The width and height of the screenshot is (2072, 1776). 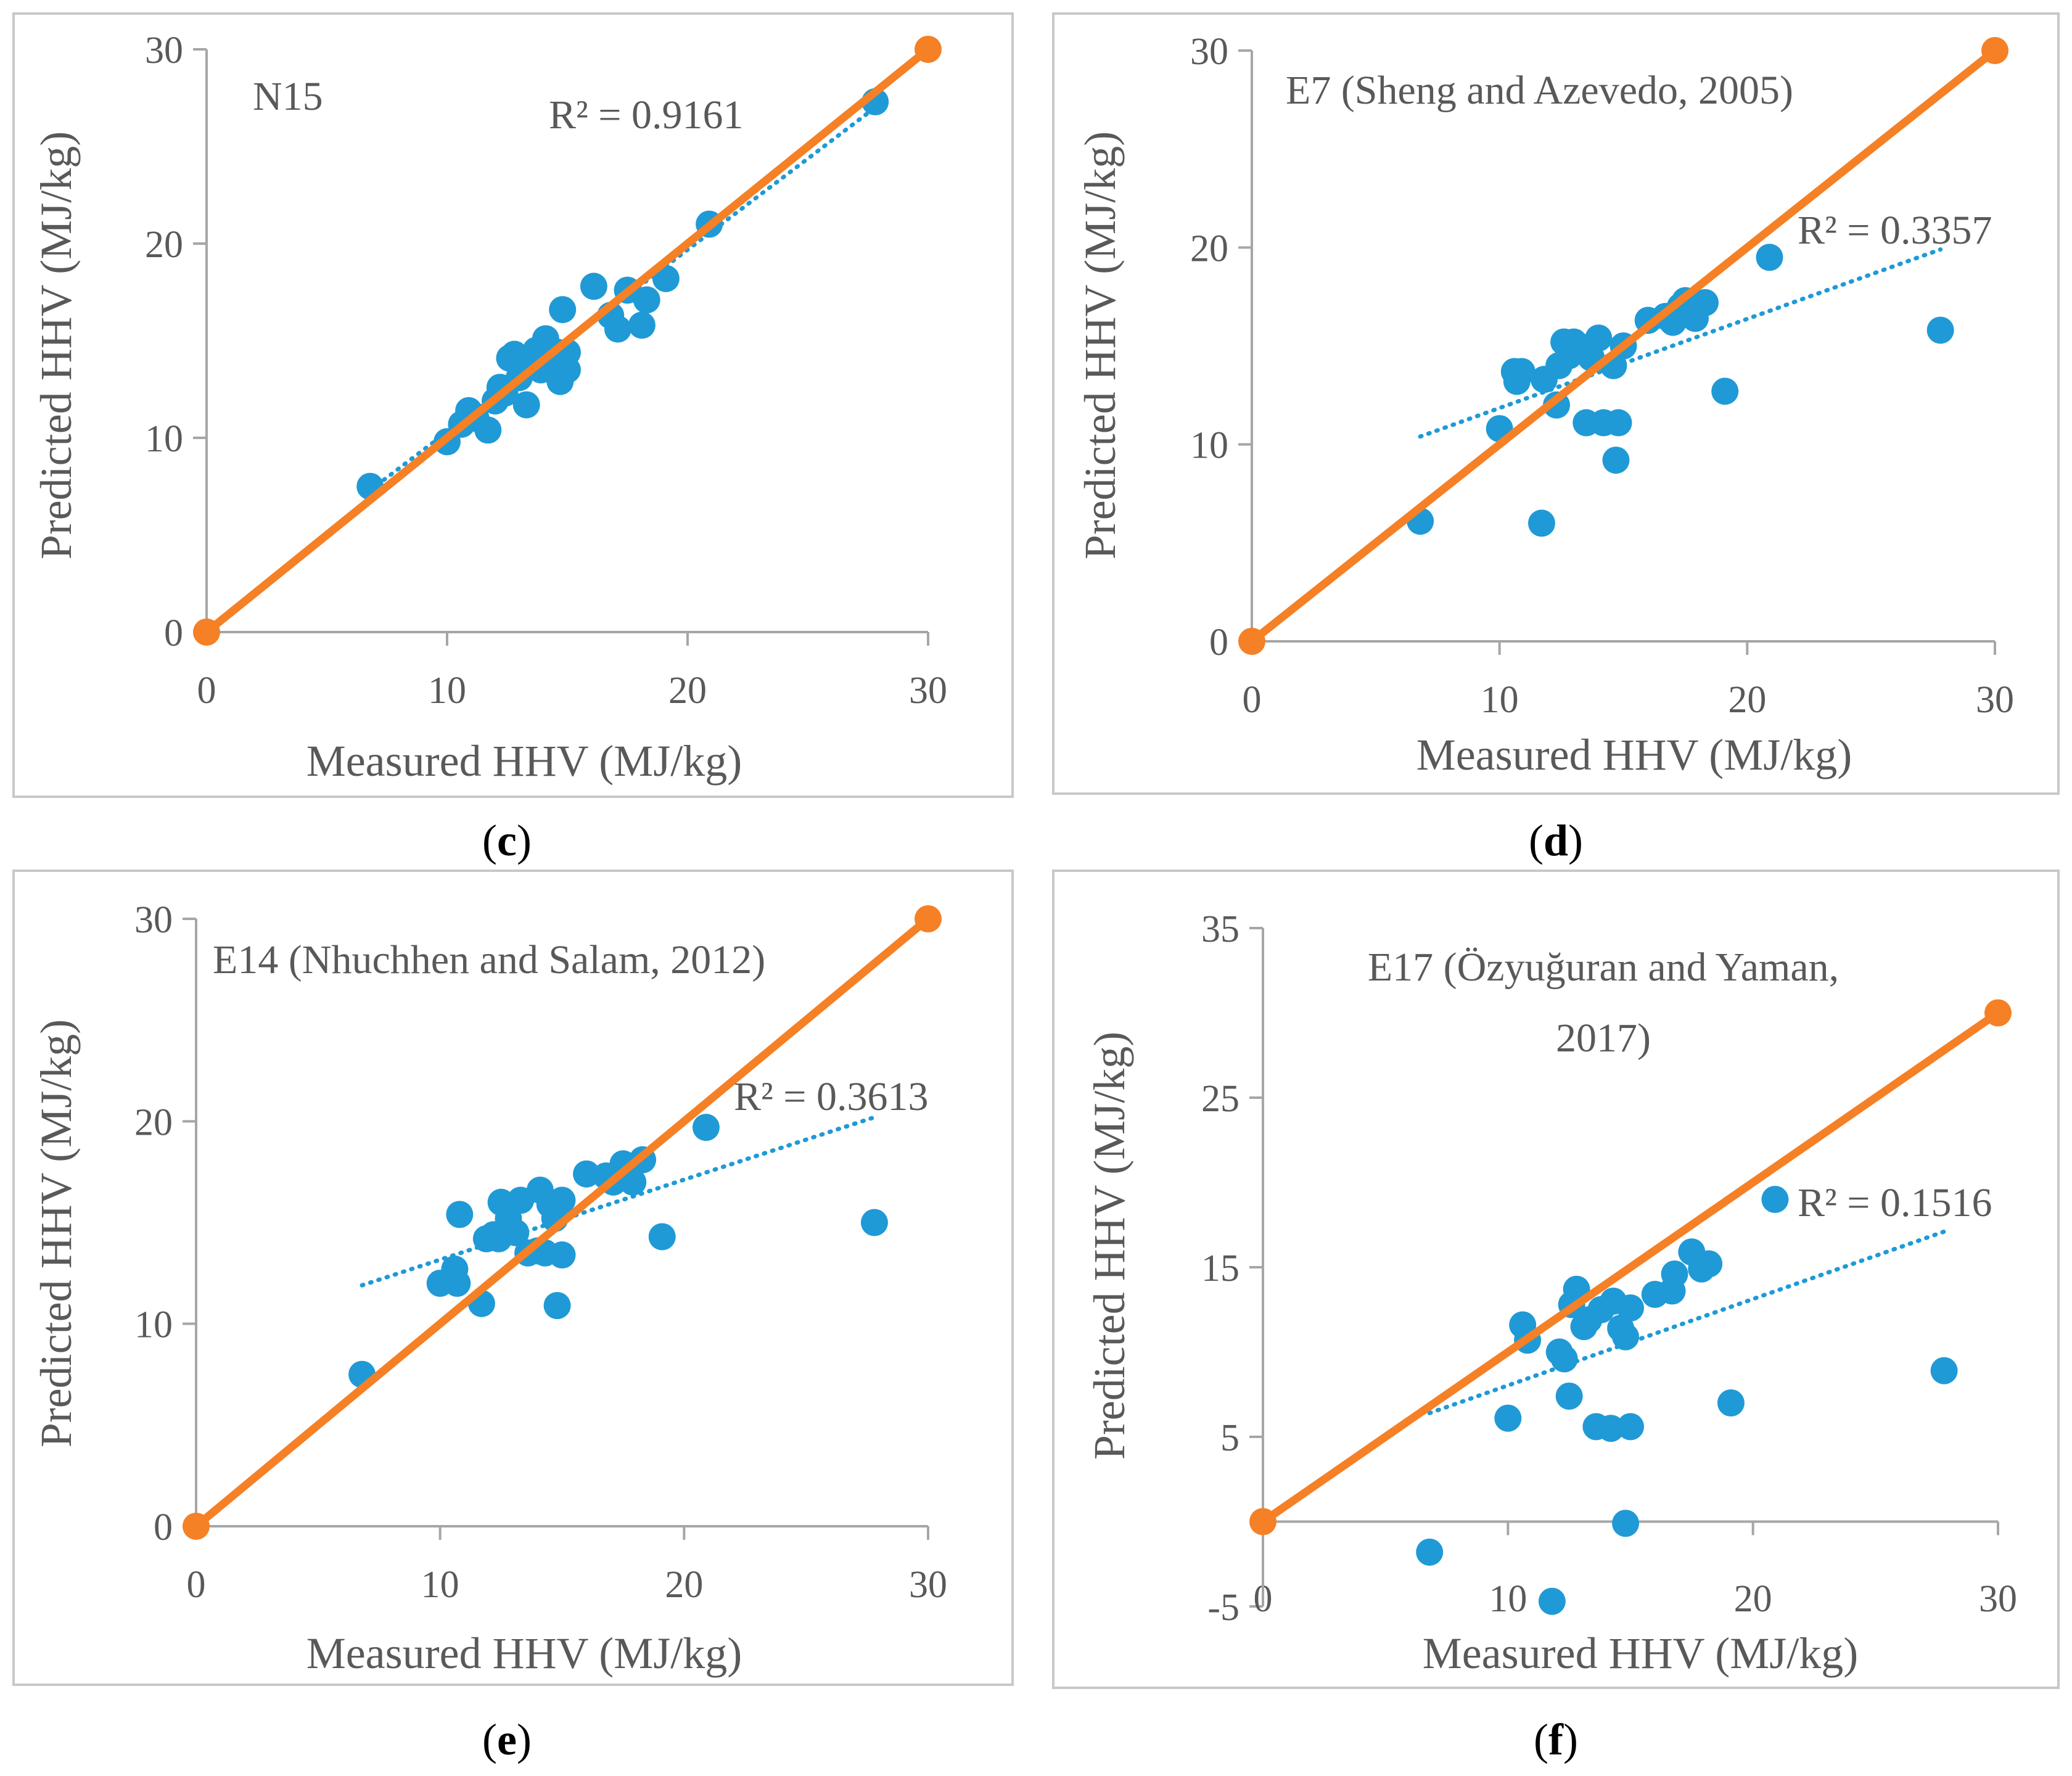 What do you see at coordinates (447, 691) in the screenshot?
I see `panel-c-x-tick-label: 10` at bounding box center [447, 691].